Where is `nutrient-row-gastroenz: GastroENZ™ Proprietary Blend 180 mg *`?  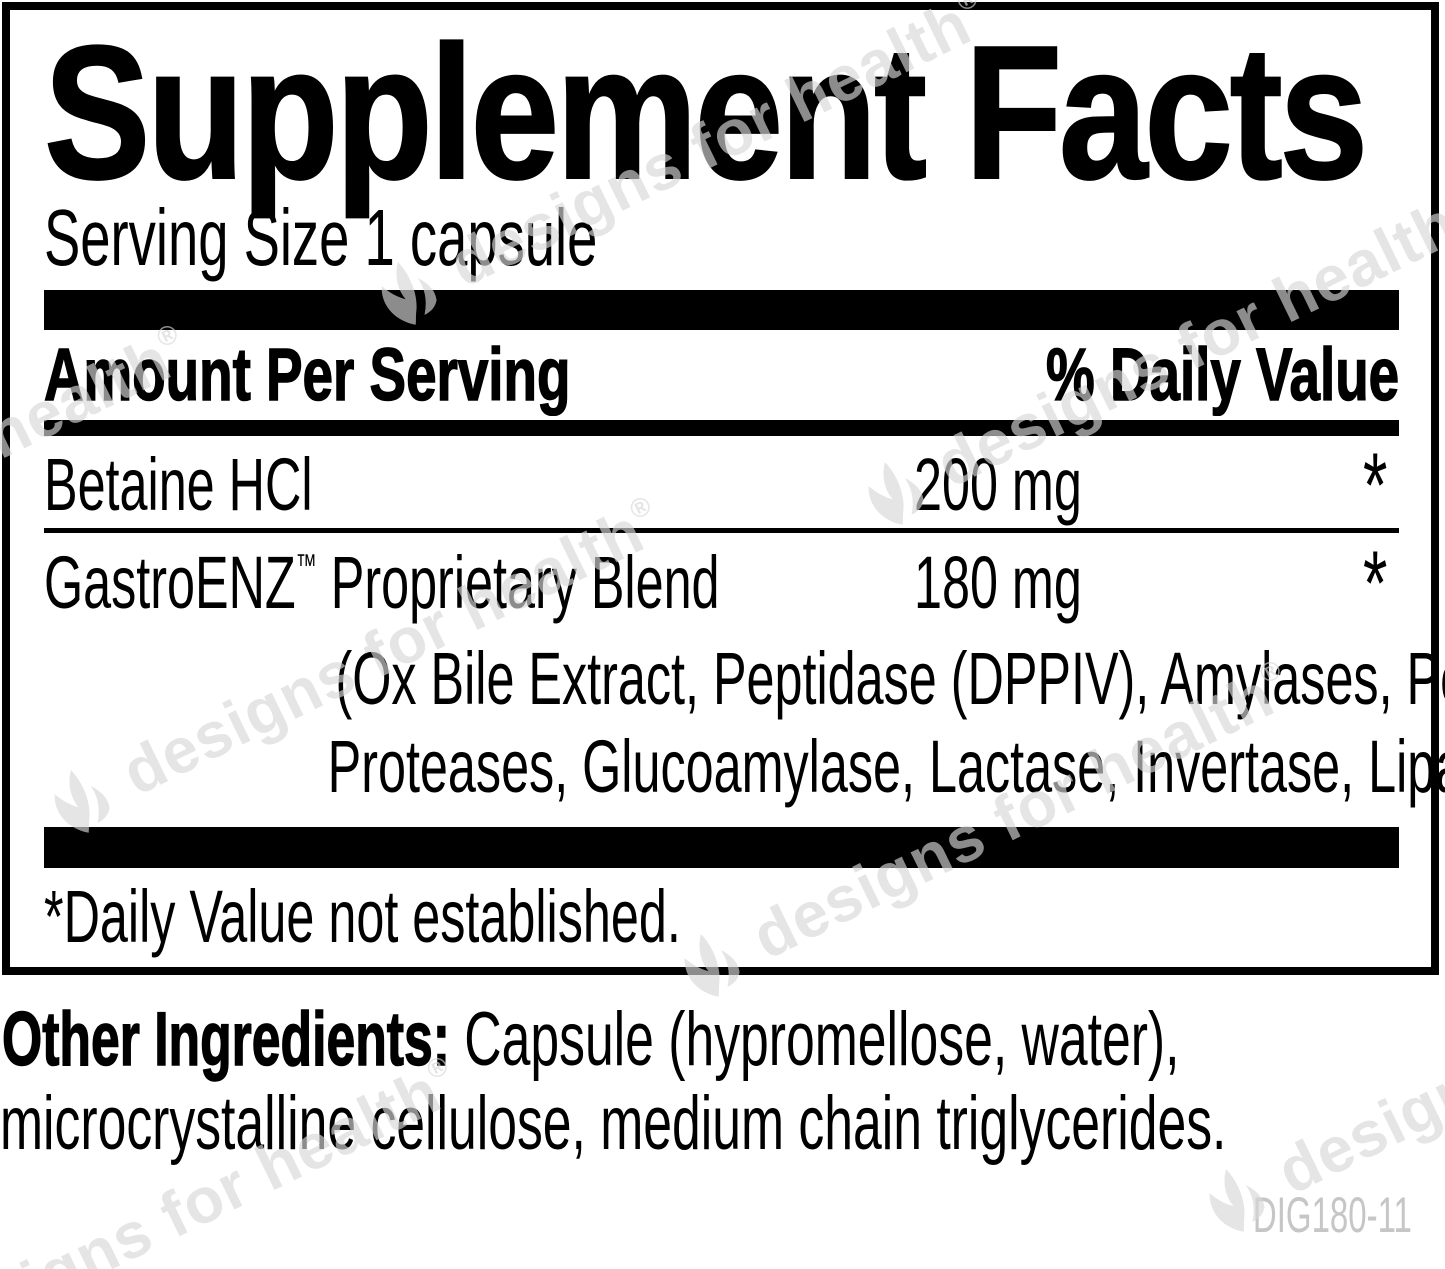 nutrient-row-gastroenz: GastroENZ™ Proprietary Blend 180 mg * is located at coordinates (721, 585).